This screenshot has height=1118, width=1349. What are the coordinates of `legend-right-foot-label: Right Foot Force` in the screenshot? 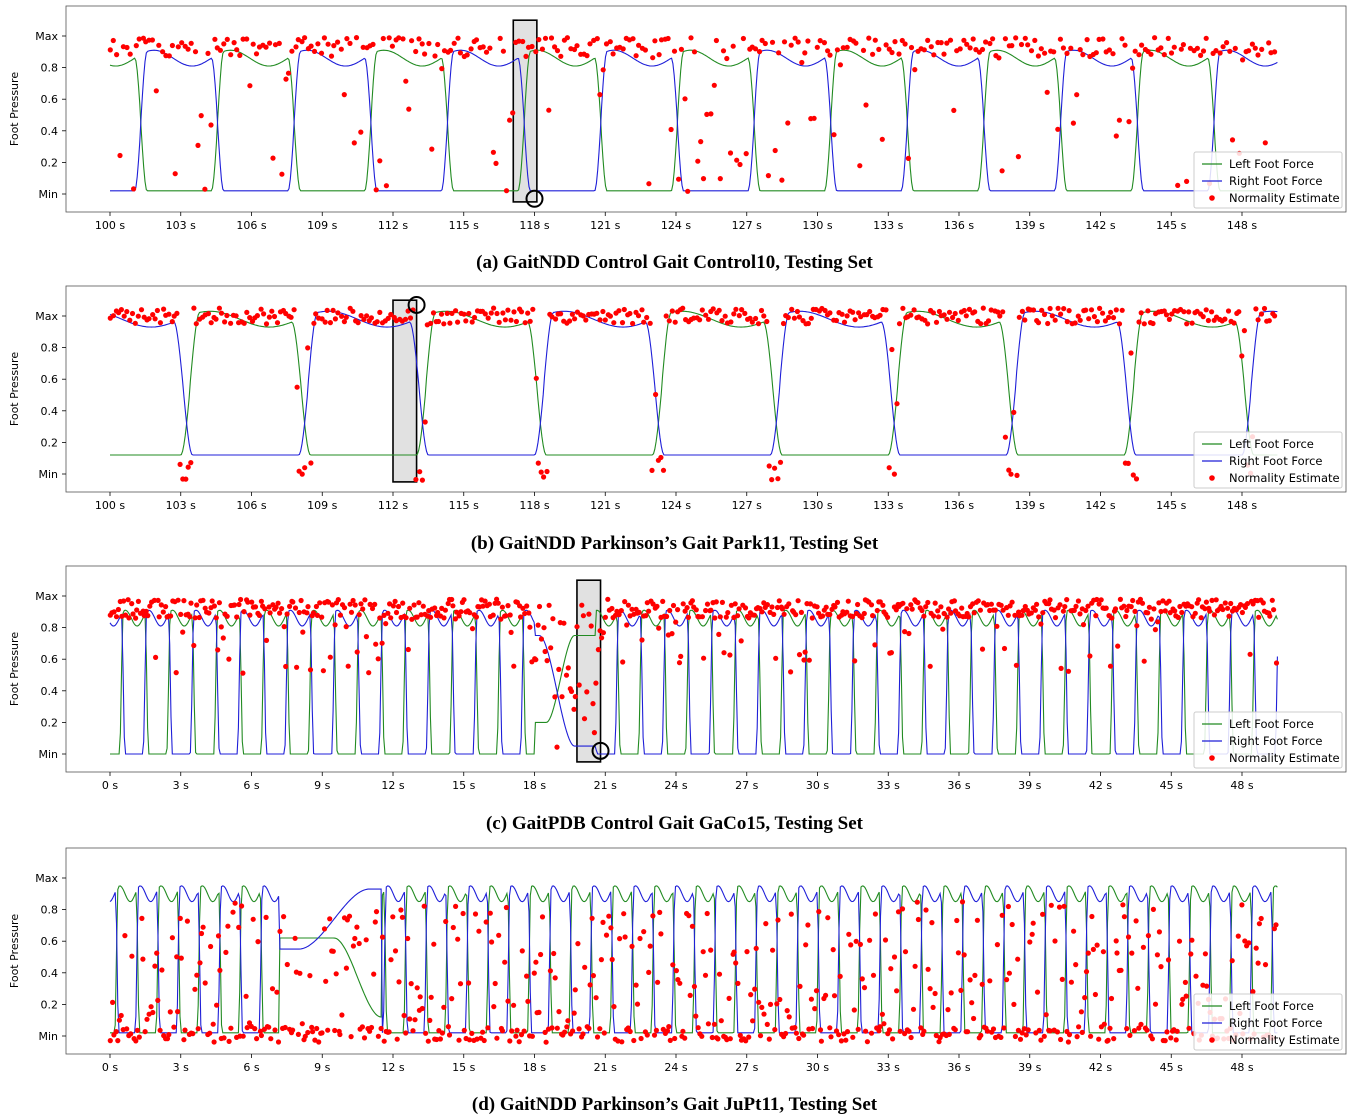 It's located at (1276, 1023).